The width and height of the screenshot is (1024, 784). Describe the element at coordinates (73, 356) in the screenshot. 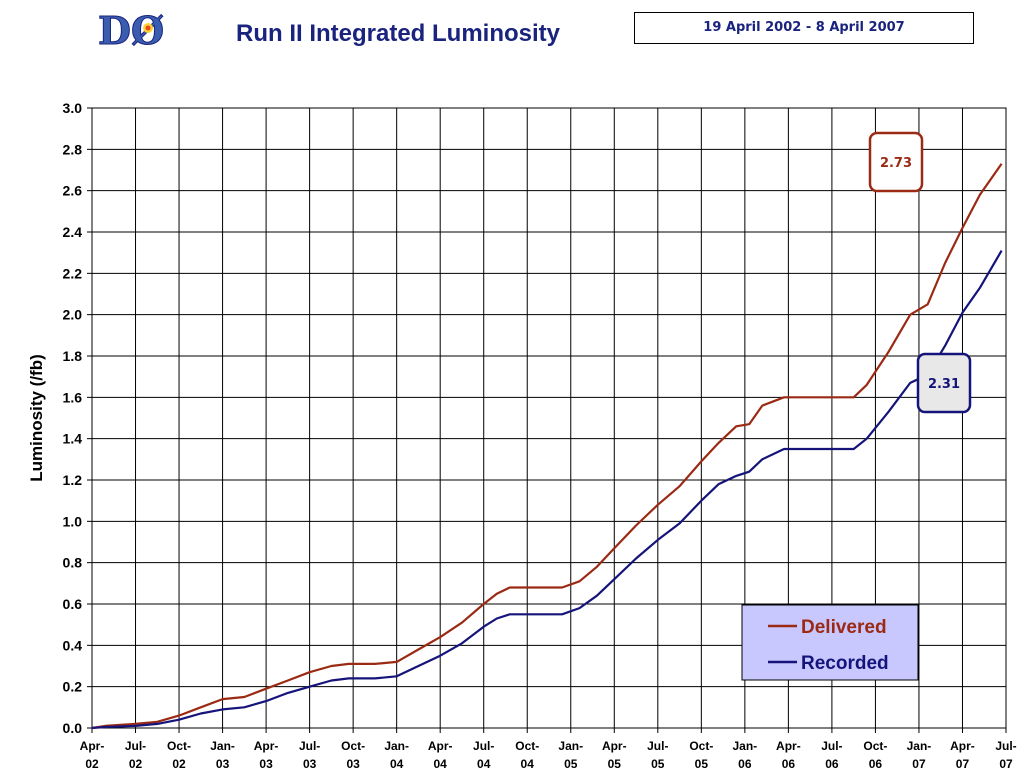

I see `y-tick-label: 1.8` at that location.